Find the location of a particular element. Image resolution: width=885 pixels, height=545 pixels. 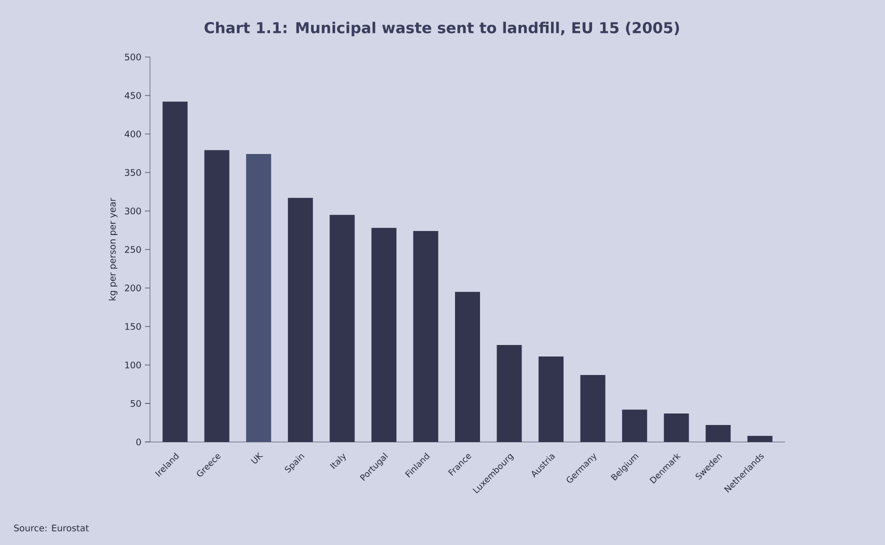

y-tick-label: 0 is located at coordinates (138, 442).